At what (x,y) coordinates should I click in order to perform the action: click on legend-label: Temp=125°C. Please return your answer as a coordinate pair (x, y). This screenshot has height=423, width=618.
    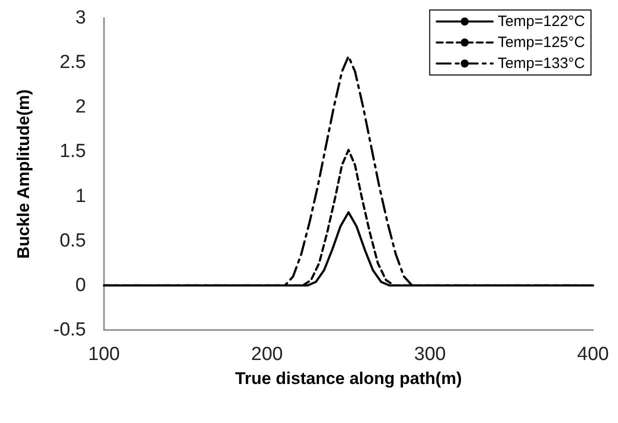
    Looking at the image, I should click on (542, 42).